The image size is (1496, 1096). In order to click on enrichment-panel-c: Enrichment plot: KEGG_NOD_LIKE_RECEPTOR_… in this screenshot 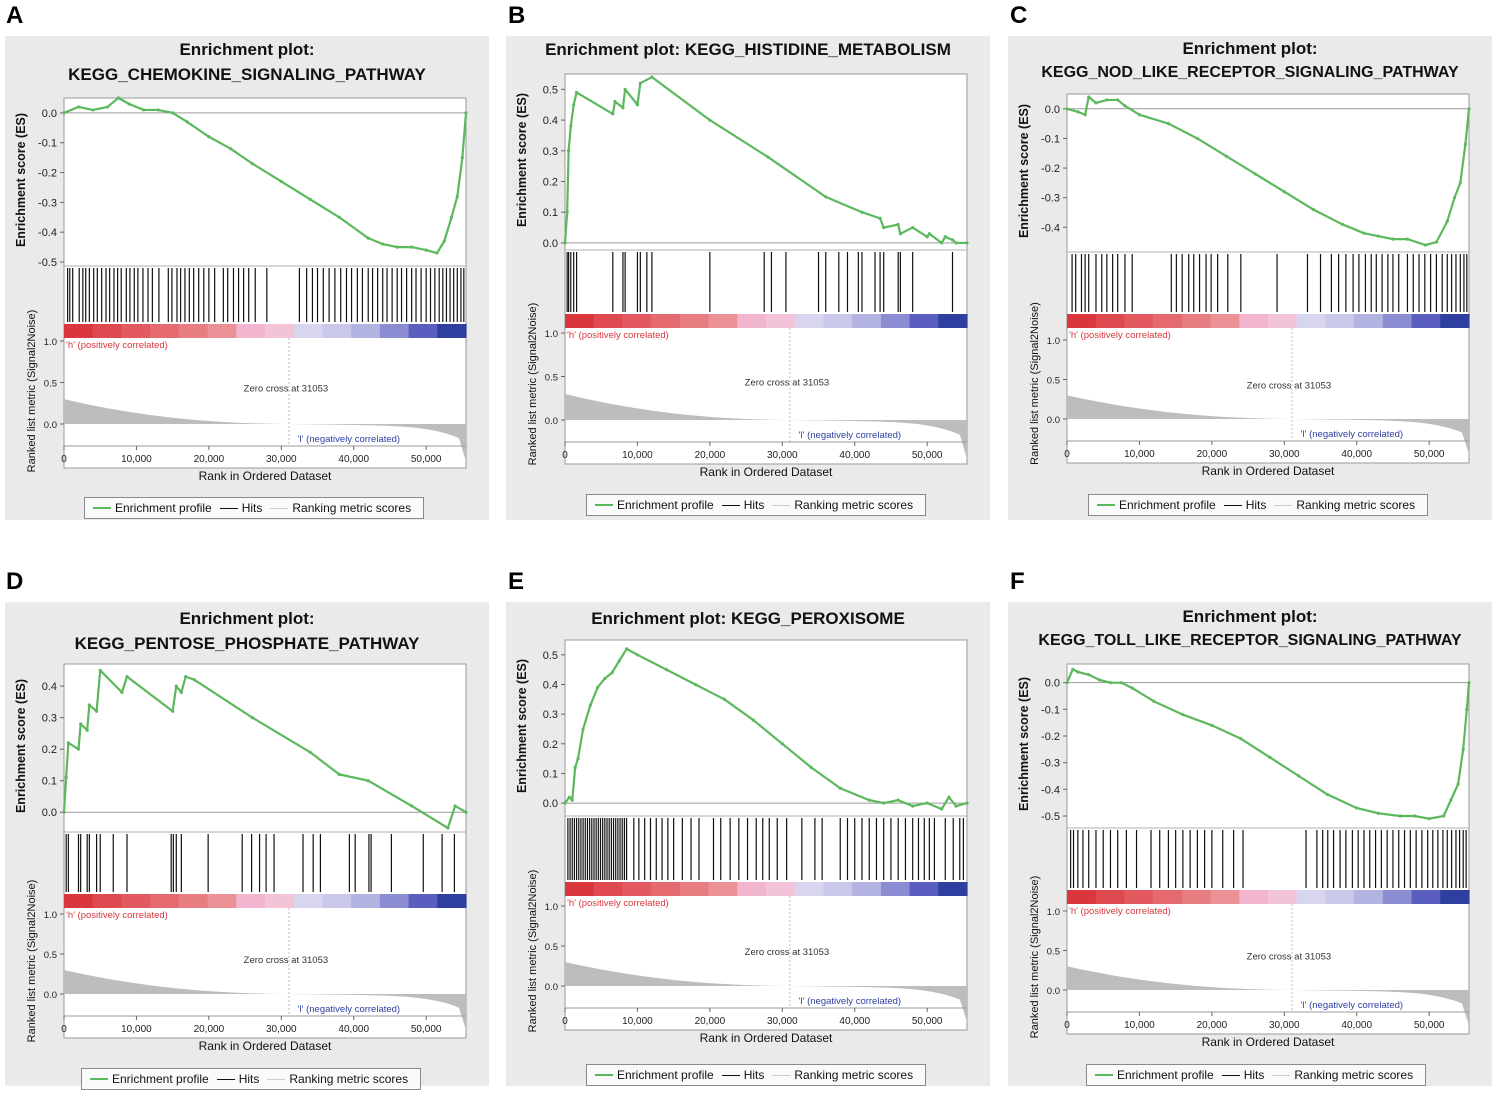, I will do `click(1250, 278)`.